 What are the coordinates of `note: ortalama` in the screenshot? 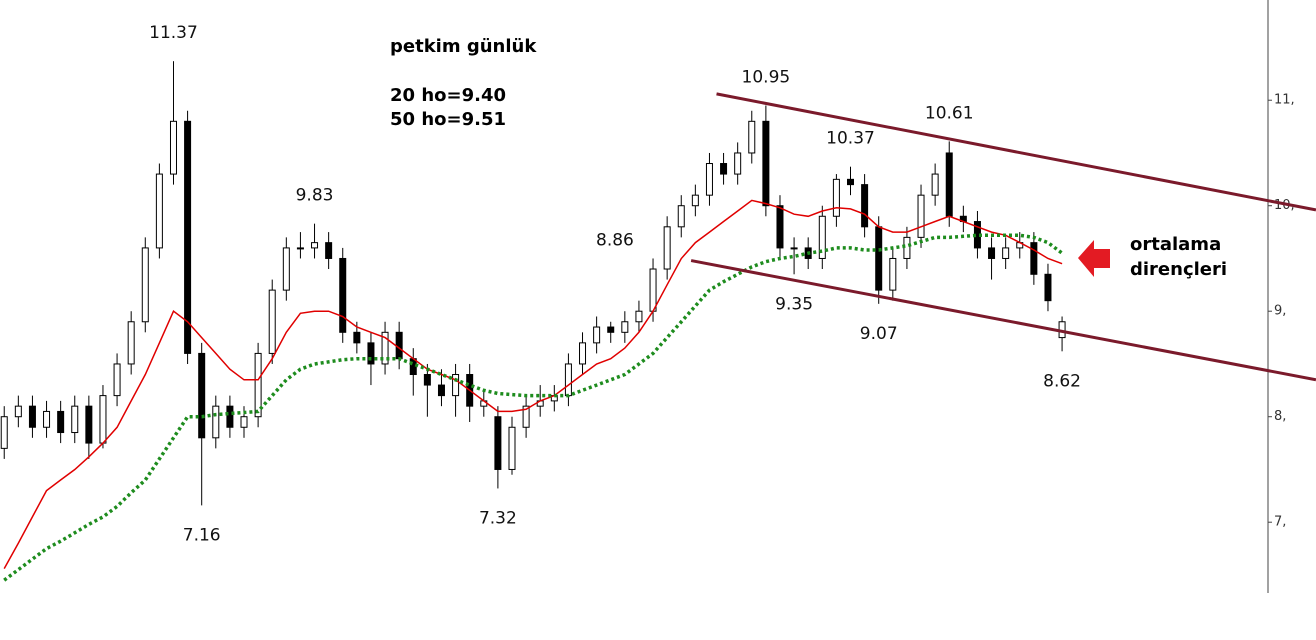 It's located at (1175, 244).